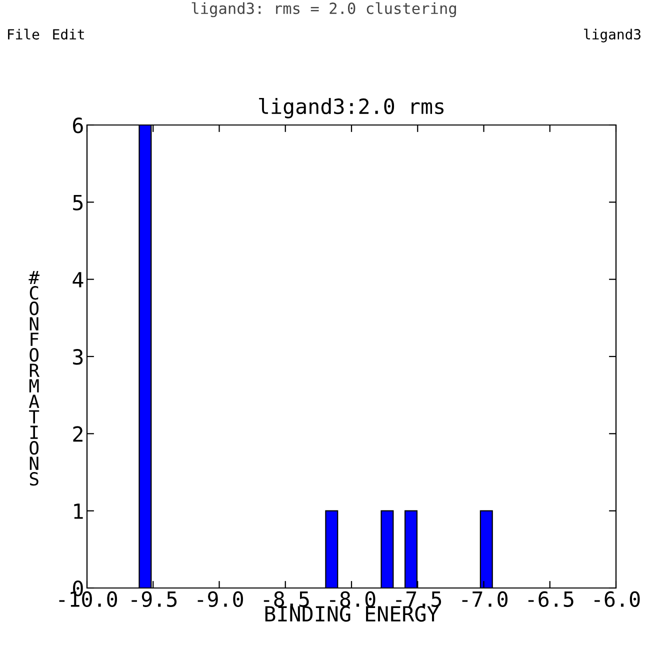 This screenshot has height=646, width=648. Describe the element at coordinates (419, 600) in the screenshot. I see `x-tick-label: -7.5` at that location.